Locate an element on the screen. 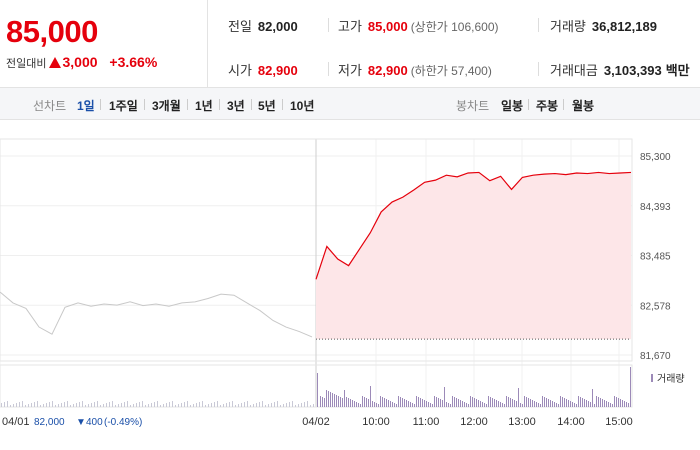 The height and width of the screenshot is (450, 700). x-tick-label: 04/02 is located at coordinates (316, 422).